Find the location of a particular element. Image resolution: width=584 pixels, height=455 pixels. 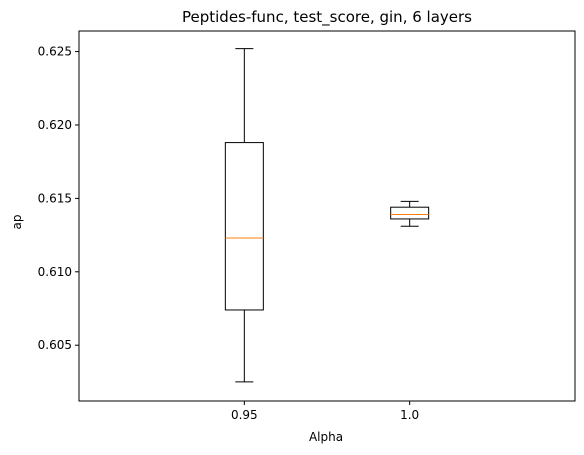

chart-title: Peptides-func, test_score, gin, 6 layers is located at coordinates (327, 17).